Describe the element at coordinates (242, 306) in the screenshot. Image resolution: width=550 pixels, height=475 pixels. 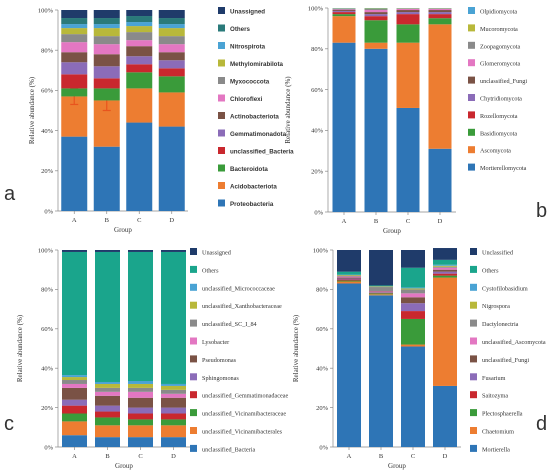
I see `legend-label: unclassified_Xanthobacteraceae` at that location.